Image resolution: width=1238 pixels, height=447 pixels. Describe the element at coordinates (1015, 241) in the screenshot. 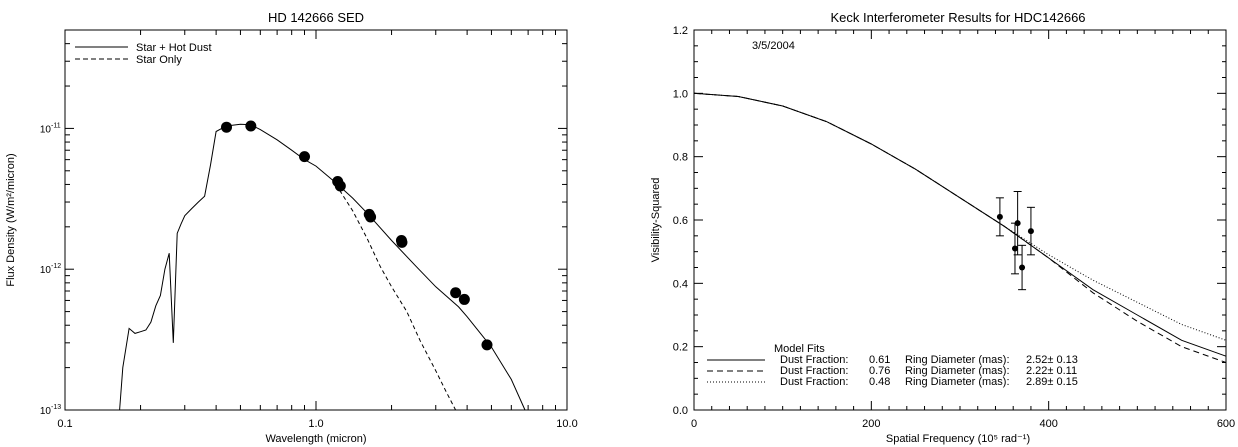

I see `vis-points` at that location.